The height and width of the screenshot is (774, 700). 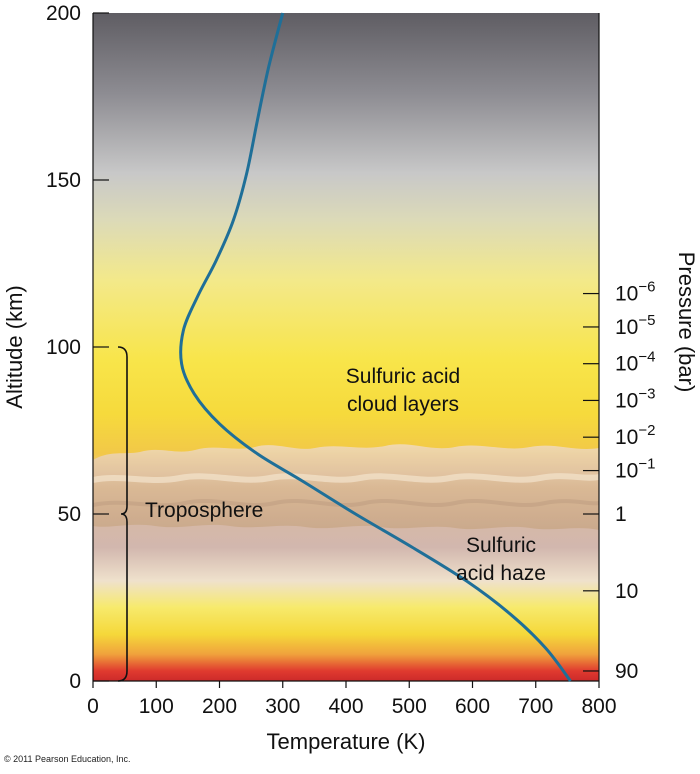 I want to click on y-axis-title: Altitude (km), so click(x=14, y=346).